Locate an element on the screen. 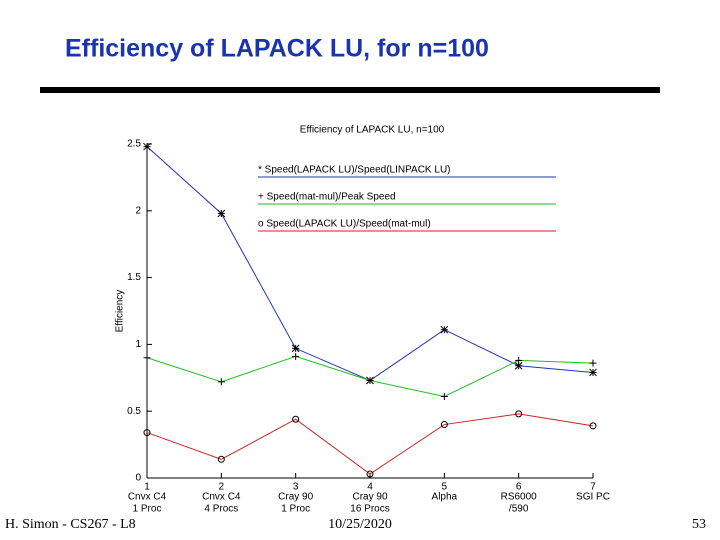 The height and width of the screenshot is (540, 720). chart-title: Efficiency of LAPACK LU, n=100 is located at coordinates (372, 130).